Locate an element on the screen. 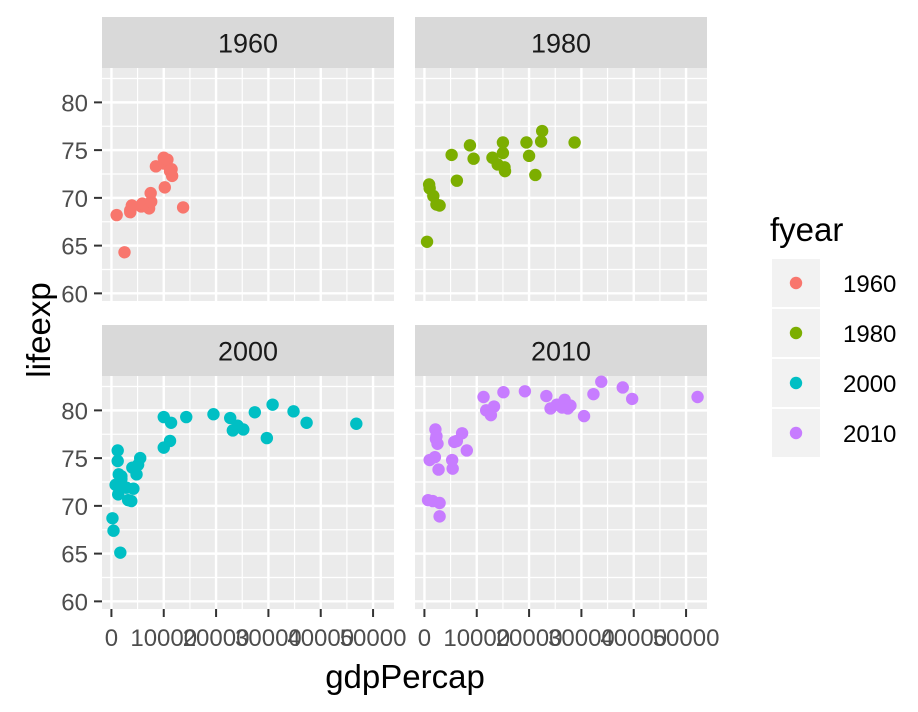 This screenshot has width=918, height=712. facet-strip-label: 1980 is located at coordinates (561, 44).